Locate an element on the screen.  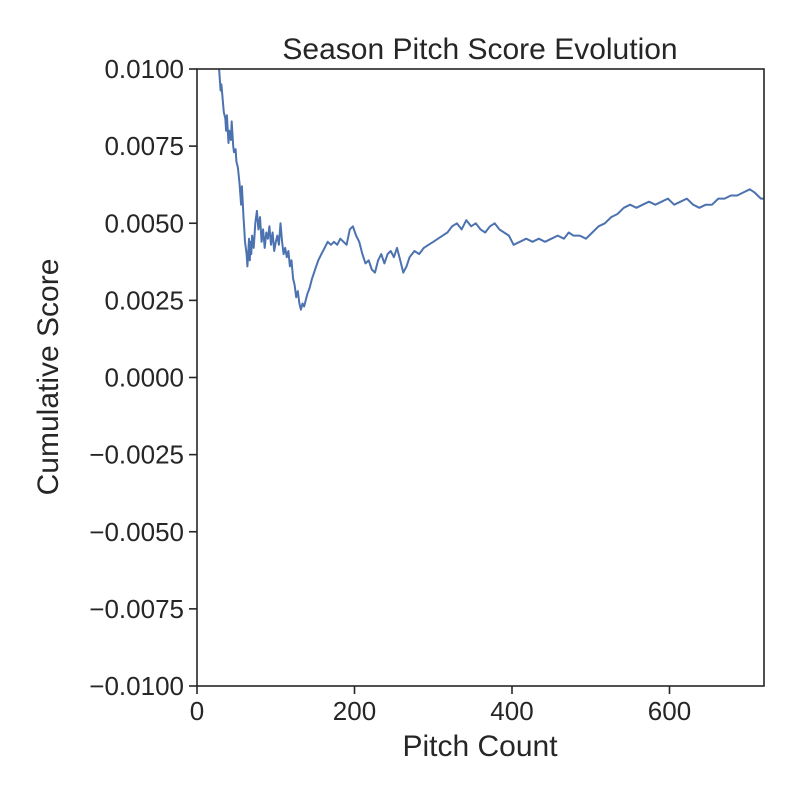
x-tick-label: 200 is located at coordinates (354, 711).